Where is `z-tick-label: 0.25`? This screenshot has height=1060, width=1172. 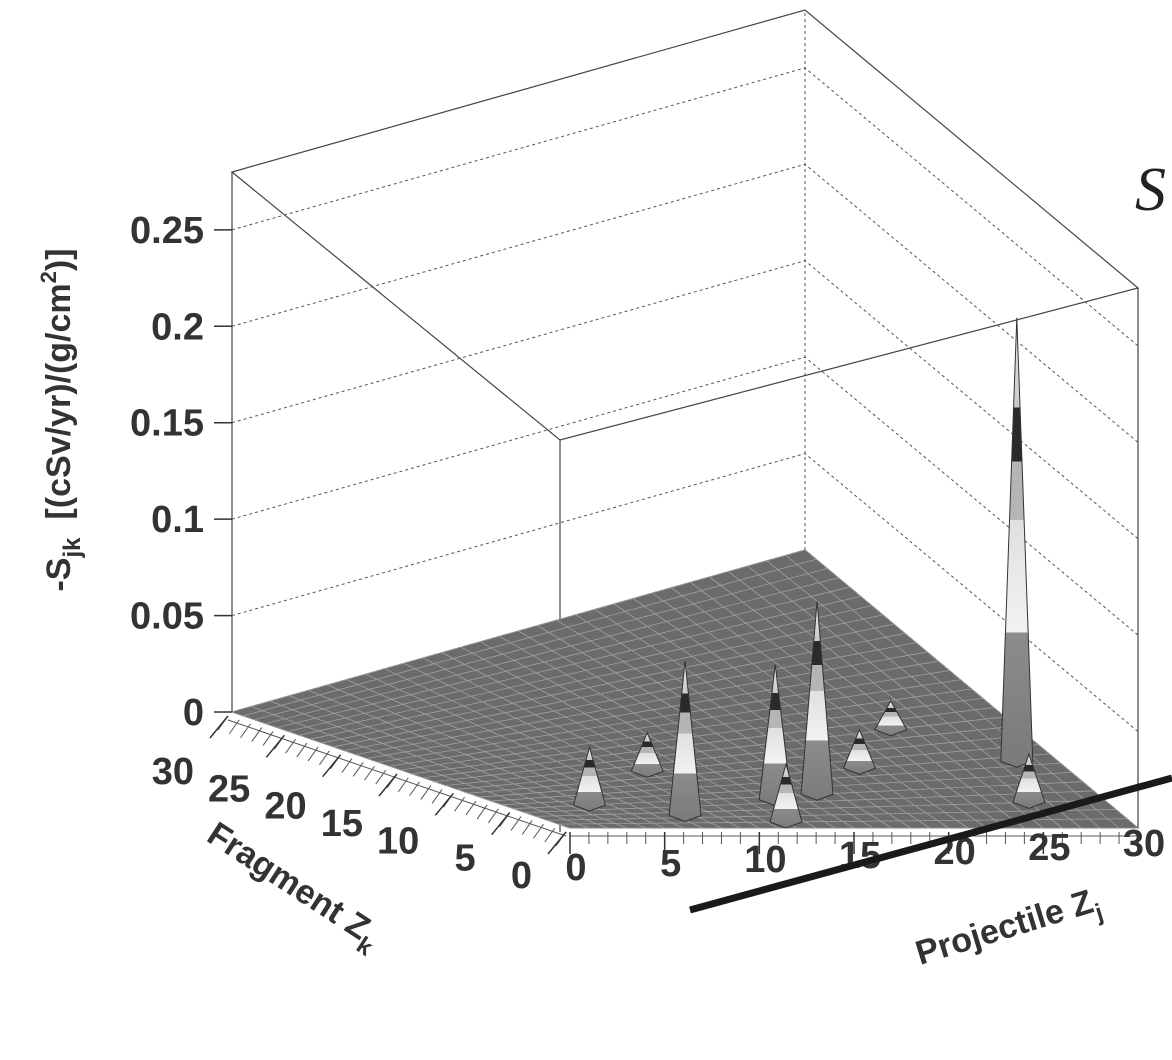
z-tick-label: 0.25 is located at coordinates (167, 231).